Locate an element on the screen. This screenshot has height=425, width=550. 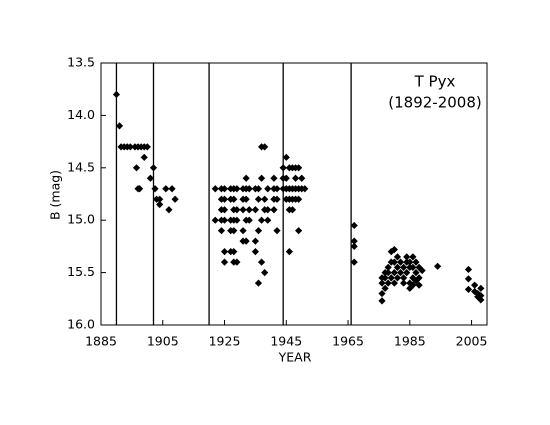
x-tick-label: 2005 is located at coordinates (472, 341).